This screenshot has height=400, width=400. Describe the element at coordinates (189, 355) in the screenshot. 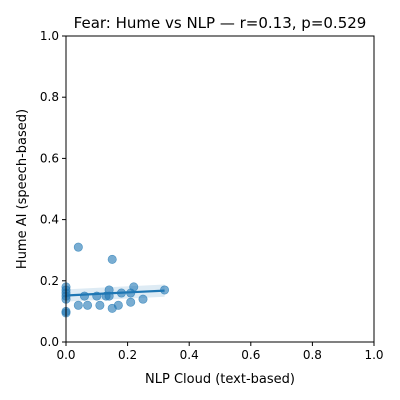

I see `x-tick-label: 0.4` at that location.